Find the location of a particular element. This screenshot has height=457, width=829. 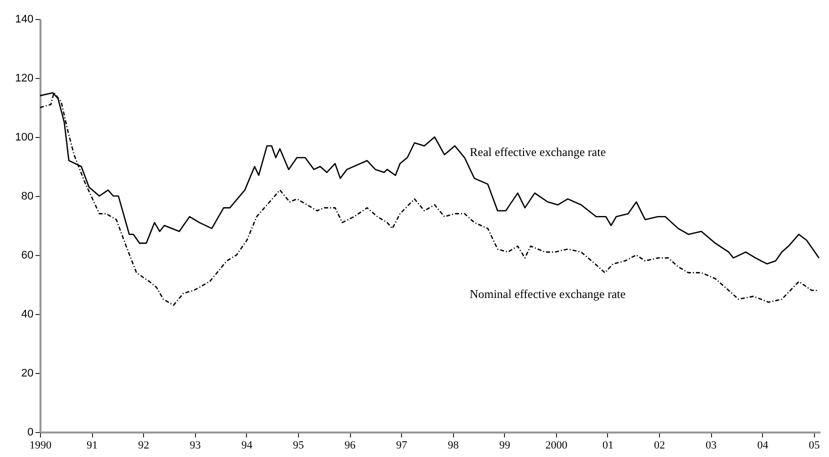

text: Nominal effective exchange rate is located at coordinates (548, 294).